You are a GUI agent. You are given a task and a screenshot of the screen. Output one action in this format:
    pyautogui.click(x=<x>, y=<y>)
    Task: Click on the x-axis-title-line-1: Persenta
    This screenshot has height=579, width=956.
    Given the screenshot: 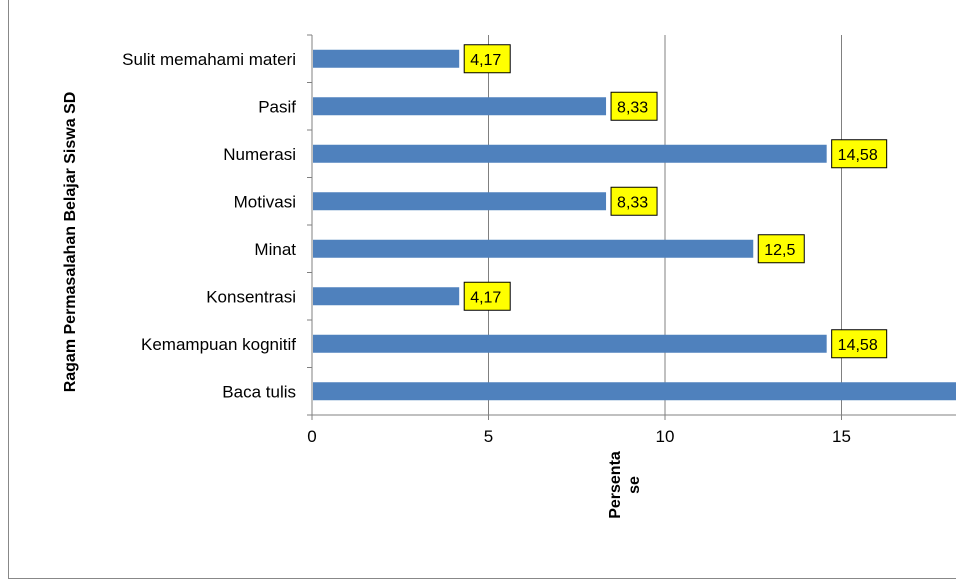 What is the action you would take?
    pyautogui.click(x=615, y=485)
    